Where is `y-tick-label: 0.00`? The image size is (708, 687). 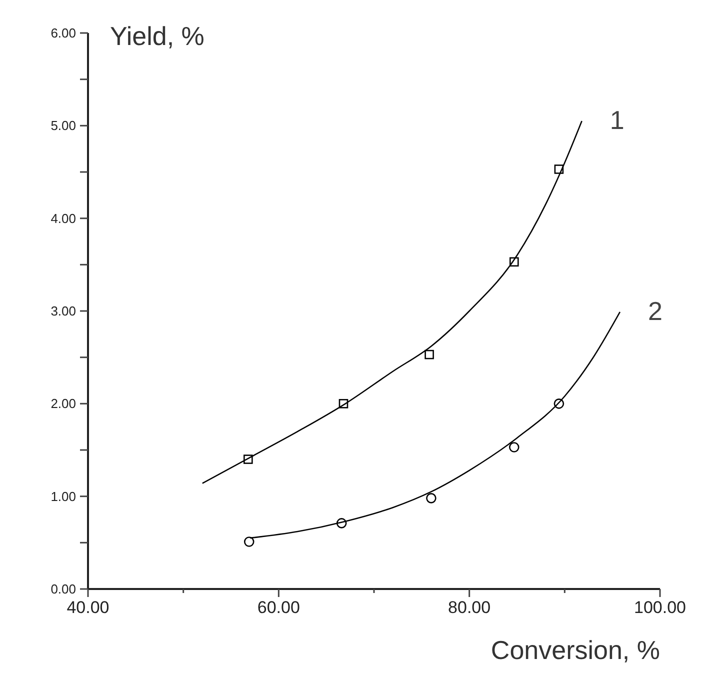 y-tick-label: 0.00 is located at coordinates (63, 589).